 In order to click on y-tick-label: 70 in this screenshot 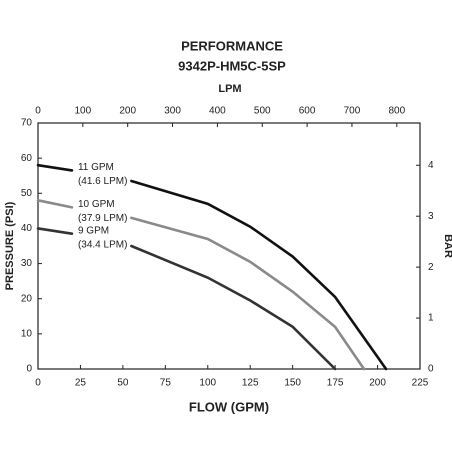, I will do `click(27, 123)`.